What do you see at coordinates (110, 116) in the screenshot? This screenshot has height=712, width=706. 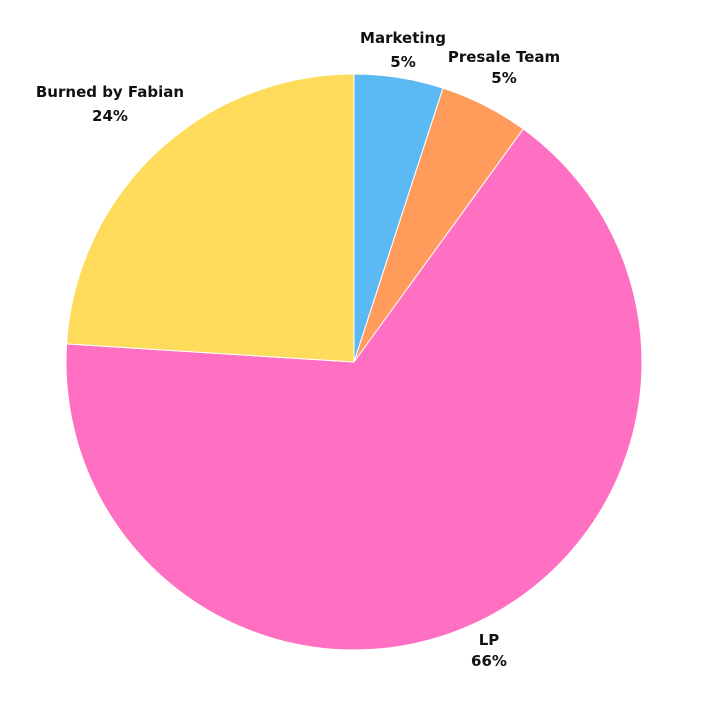 I see `slice-percent-burned-by-fabian: 24%` at bounding box center [110, 116].